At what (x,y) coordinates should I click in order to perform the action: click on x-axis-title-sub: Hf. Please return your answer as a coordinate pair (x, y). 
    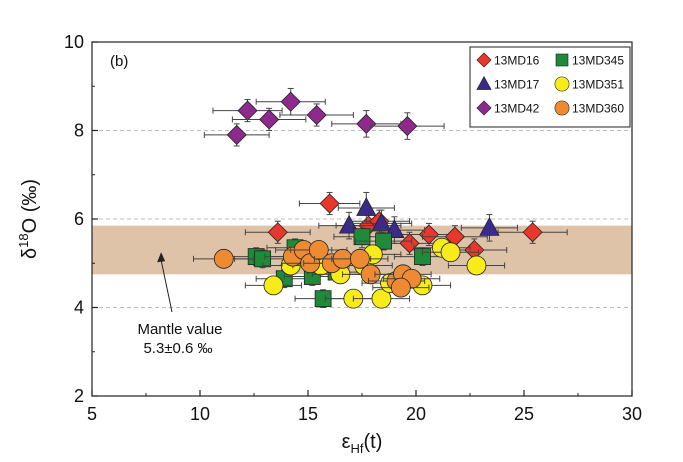
    Looking at the image, I should click on (357, 448).